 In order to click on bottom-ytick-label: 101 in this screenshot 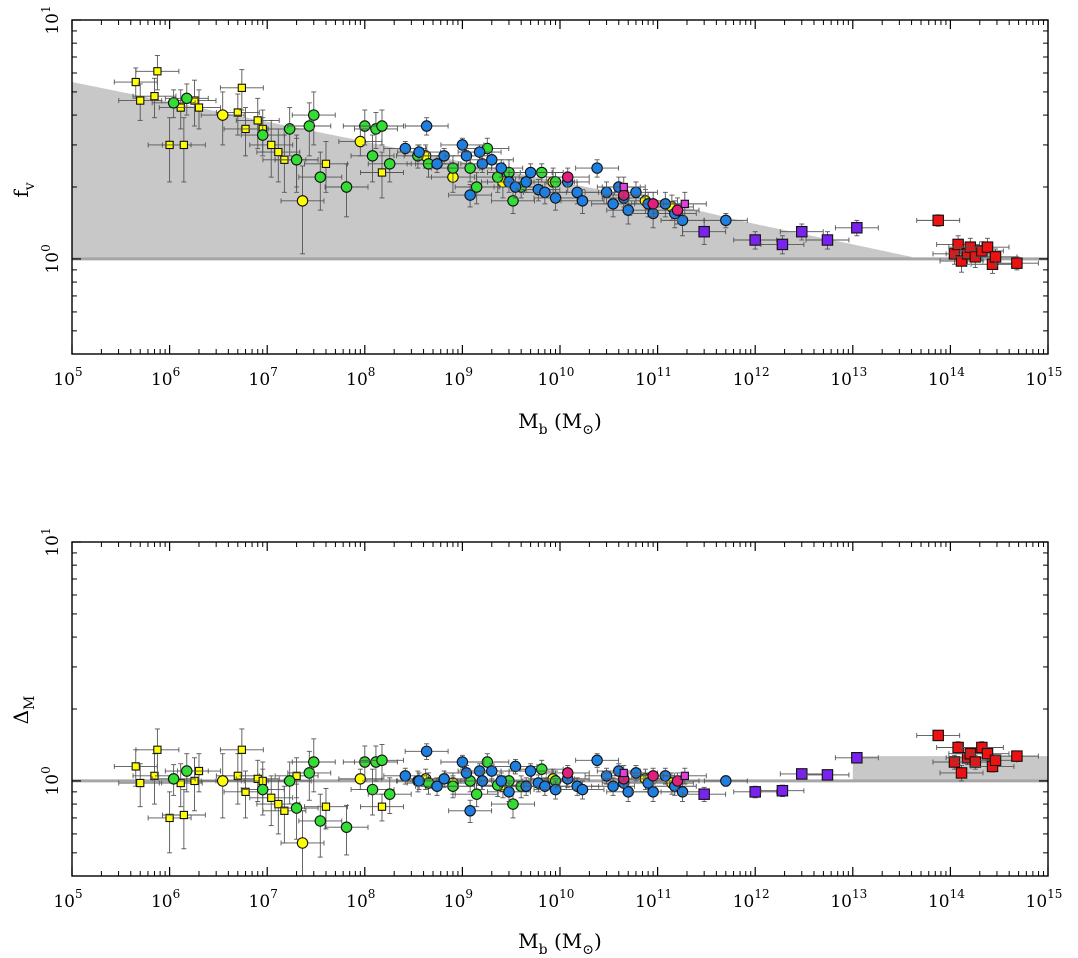, I will do `click(51, 541)`.